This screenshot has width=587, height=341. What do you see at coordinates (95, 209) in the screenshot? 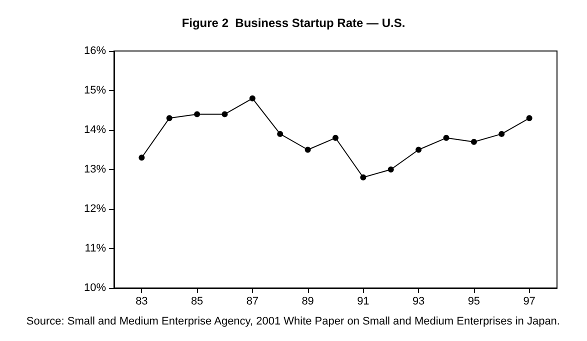
I see `y-tick-label: 12%` at bounding box center [95, 209].